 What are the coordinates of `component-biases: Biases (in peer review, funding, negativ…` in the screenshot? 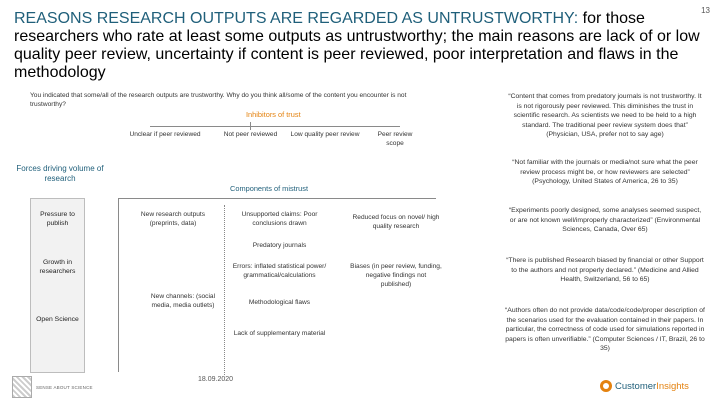 It's located at (396, 275).